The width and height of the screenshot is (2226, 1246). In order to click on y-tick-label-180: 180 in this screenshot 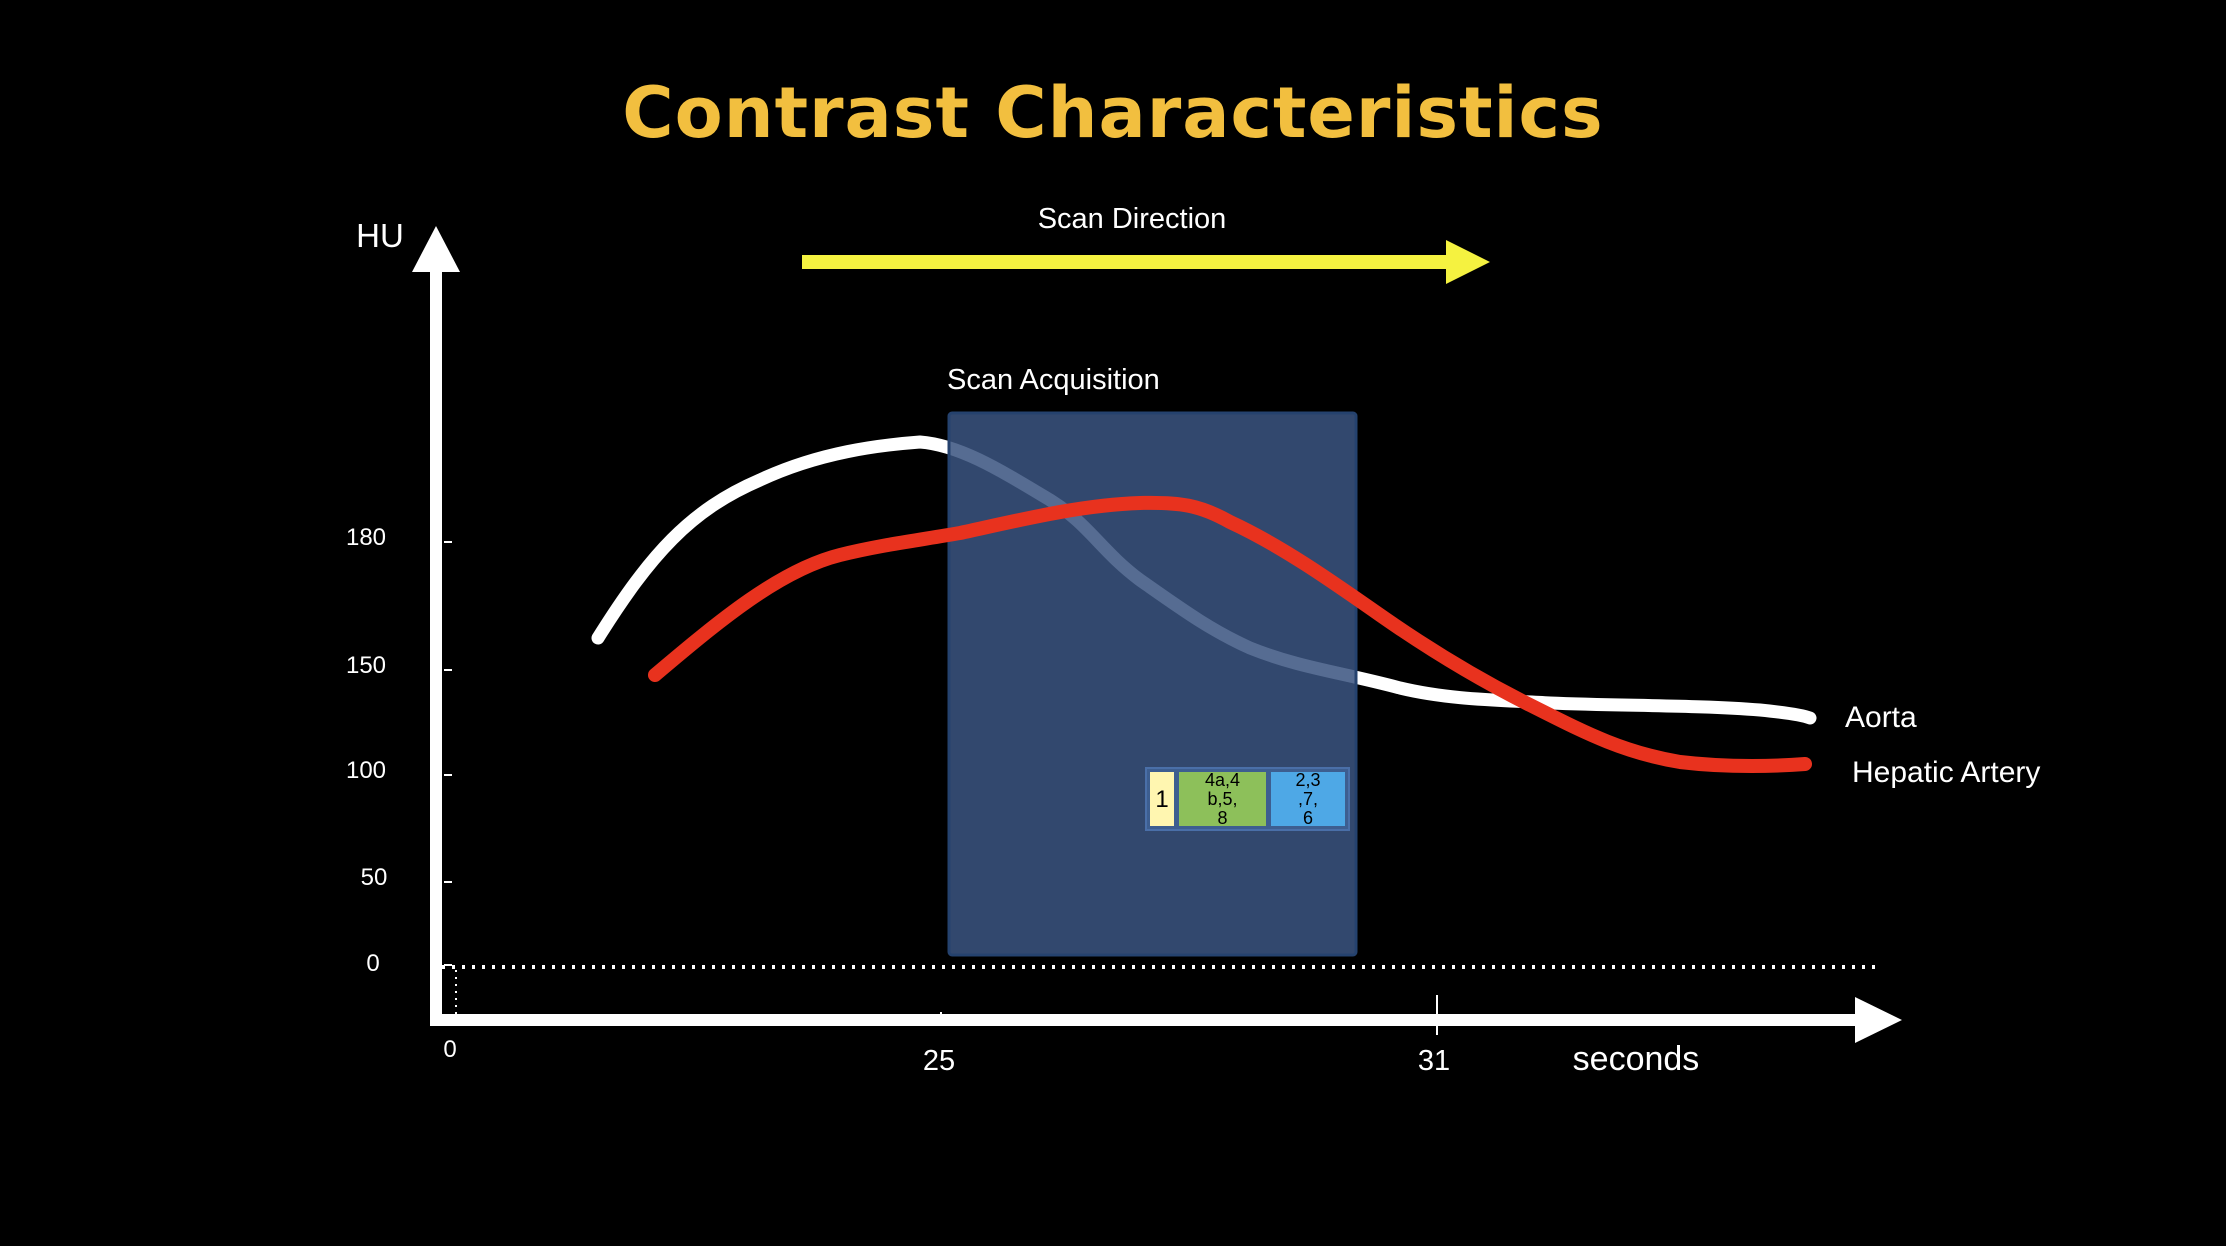, I will do `click(366, 537)`.